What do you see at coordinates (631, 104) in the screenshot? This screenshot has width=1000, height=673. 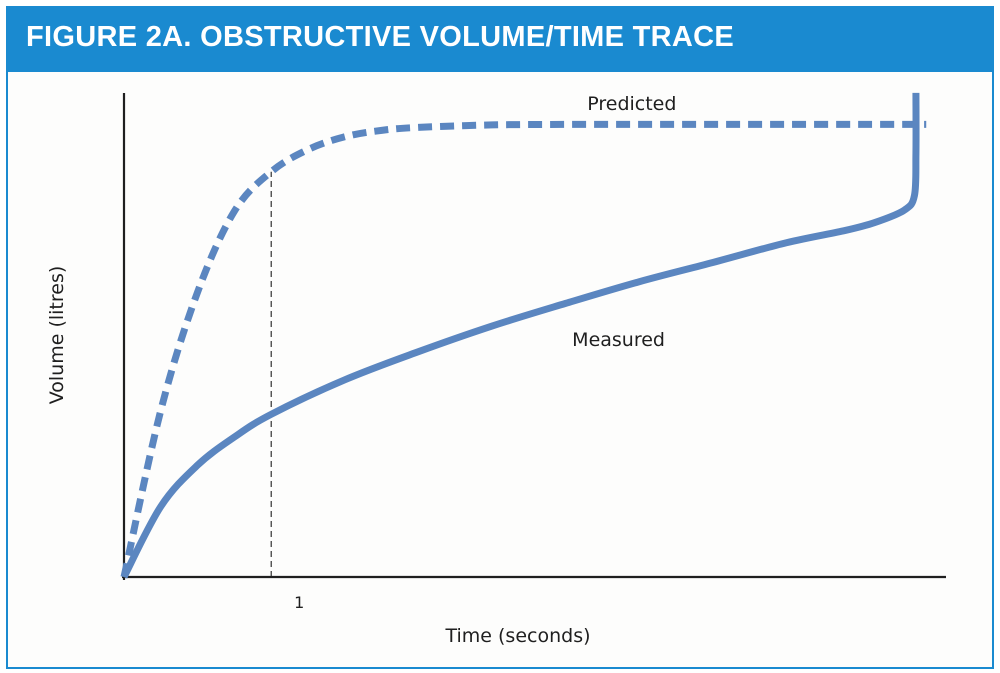 I see `series-label-predicted: Predicted` at bounding box center [631, 104].